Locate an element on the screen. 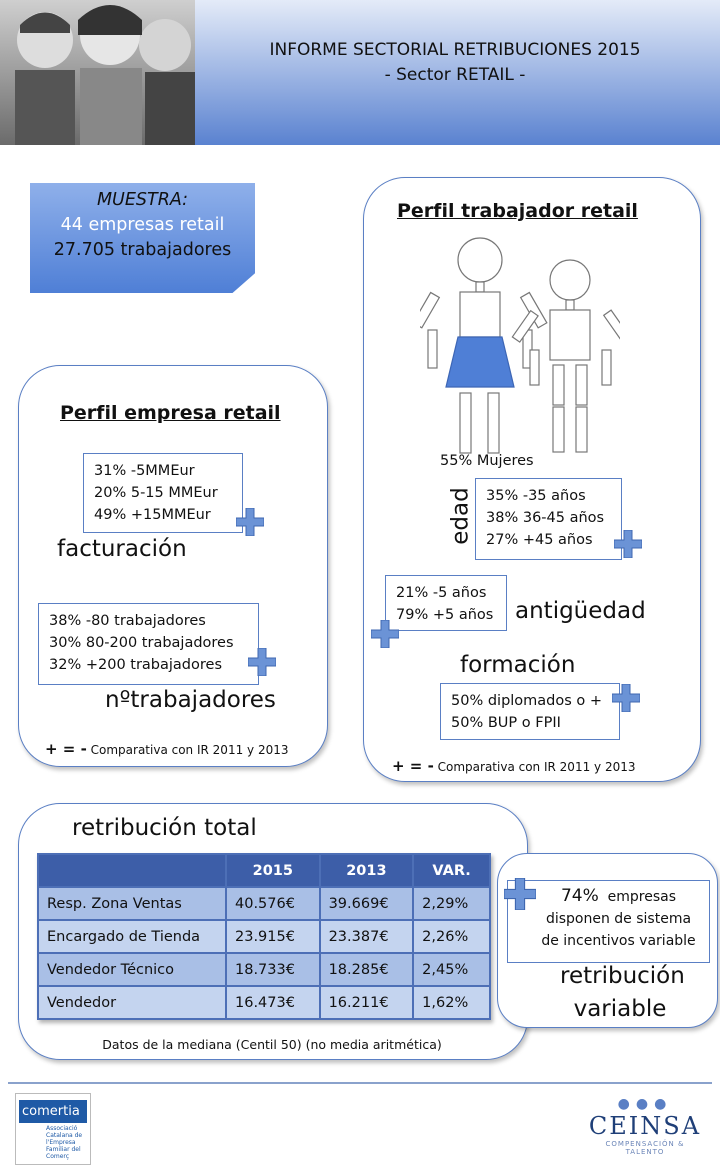 This screenshot has width=720, height=1169. age-label: edad is located at coordinates (460, 516).